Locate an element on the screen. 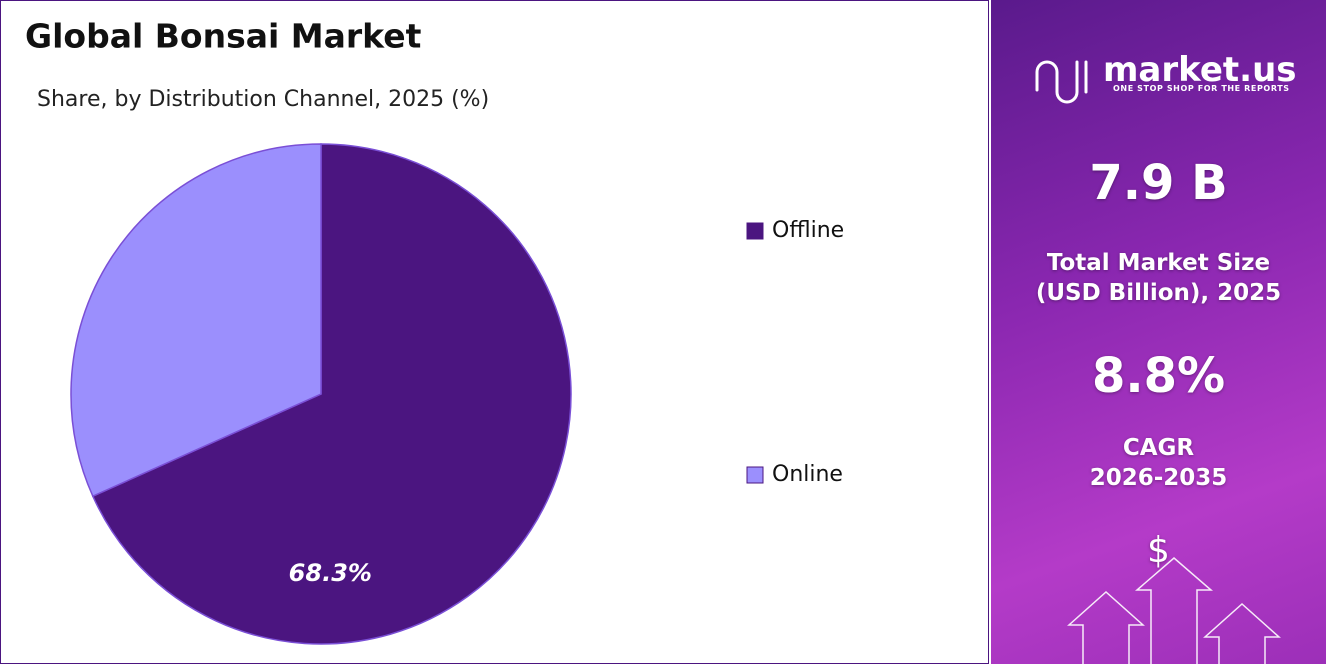 The width and height of the screenshot is (1326, 664). market-size: 7.9 B is located at coordinates (1158, 183).